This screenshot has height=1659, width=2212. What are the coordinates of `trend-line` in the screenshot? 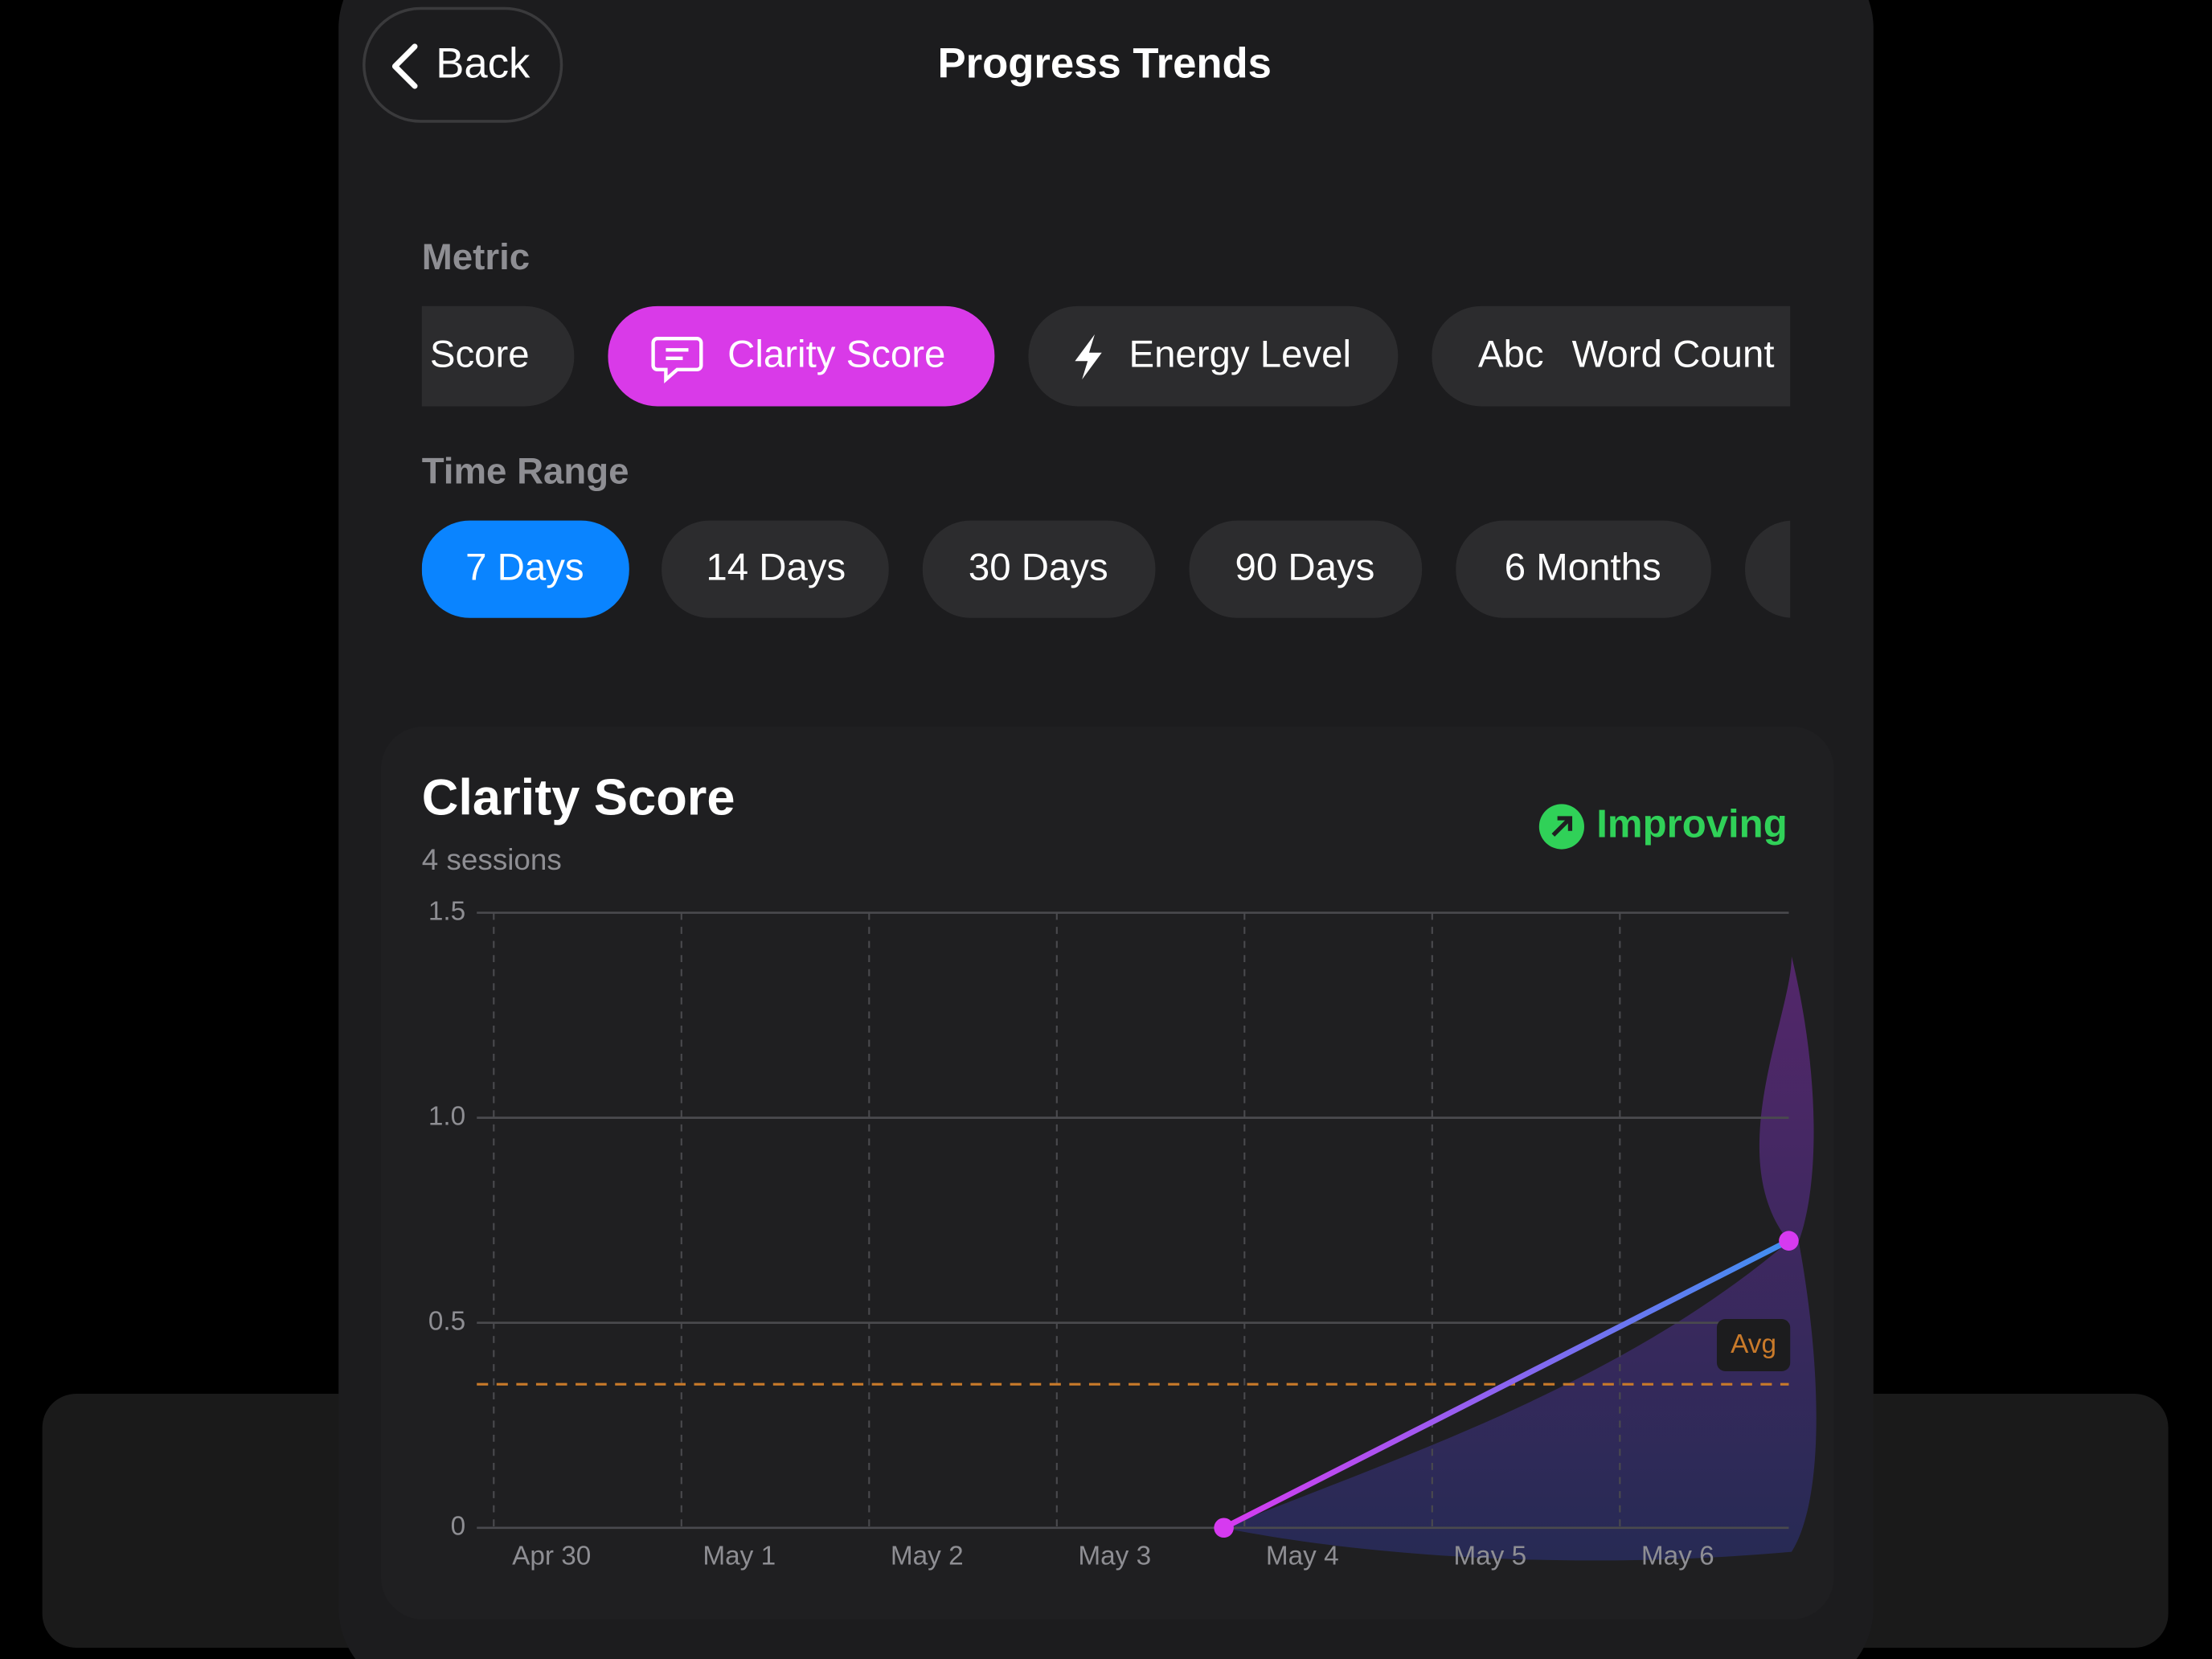 It's located at (1506, 1384).